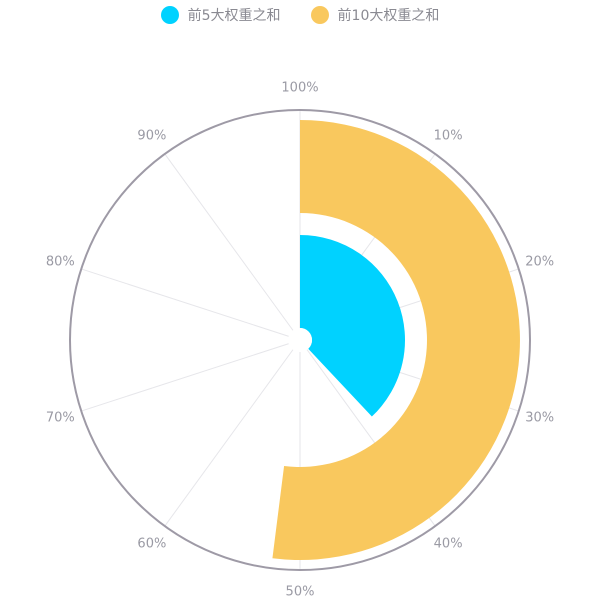 The height and width of the screenshot is (613, 600). What do you see at coordinates (388, 16) in the screenshot?
I see `legend-label-top10: 前10大权重之和` at bounding box center [388, 16].